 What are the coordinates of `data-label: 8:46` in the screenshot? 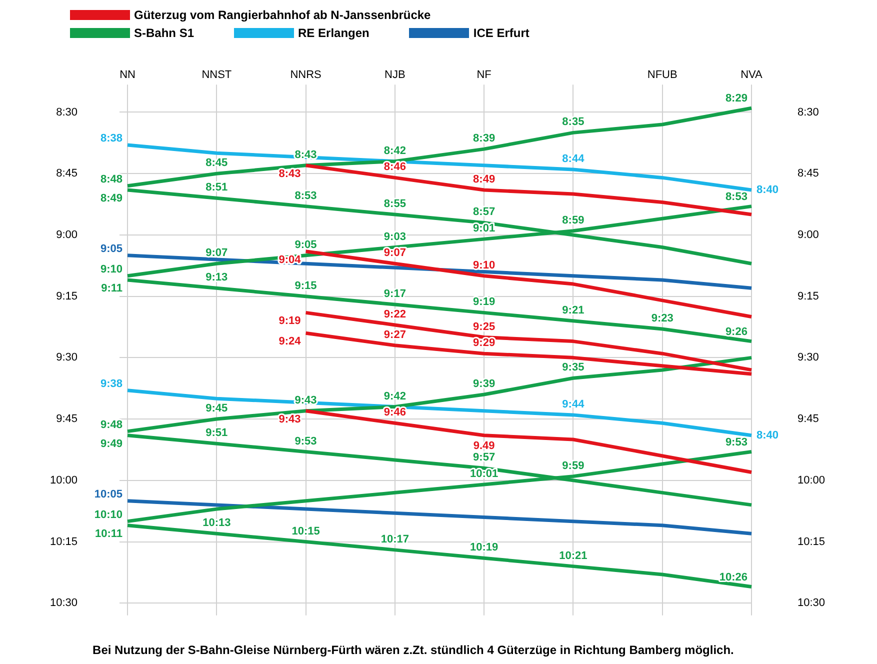 It's located at (395, 167).